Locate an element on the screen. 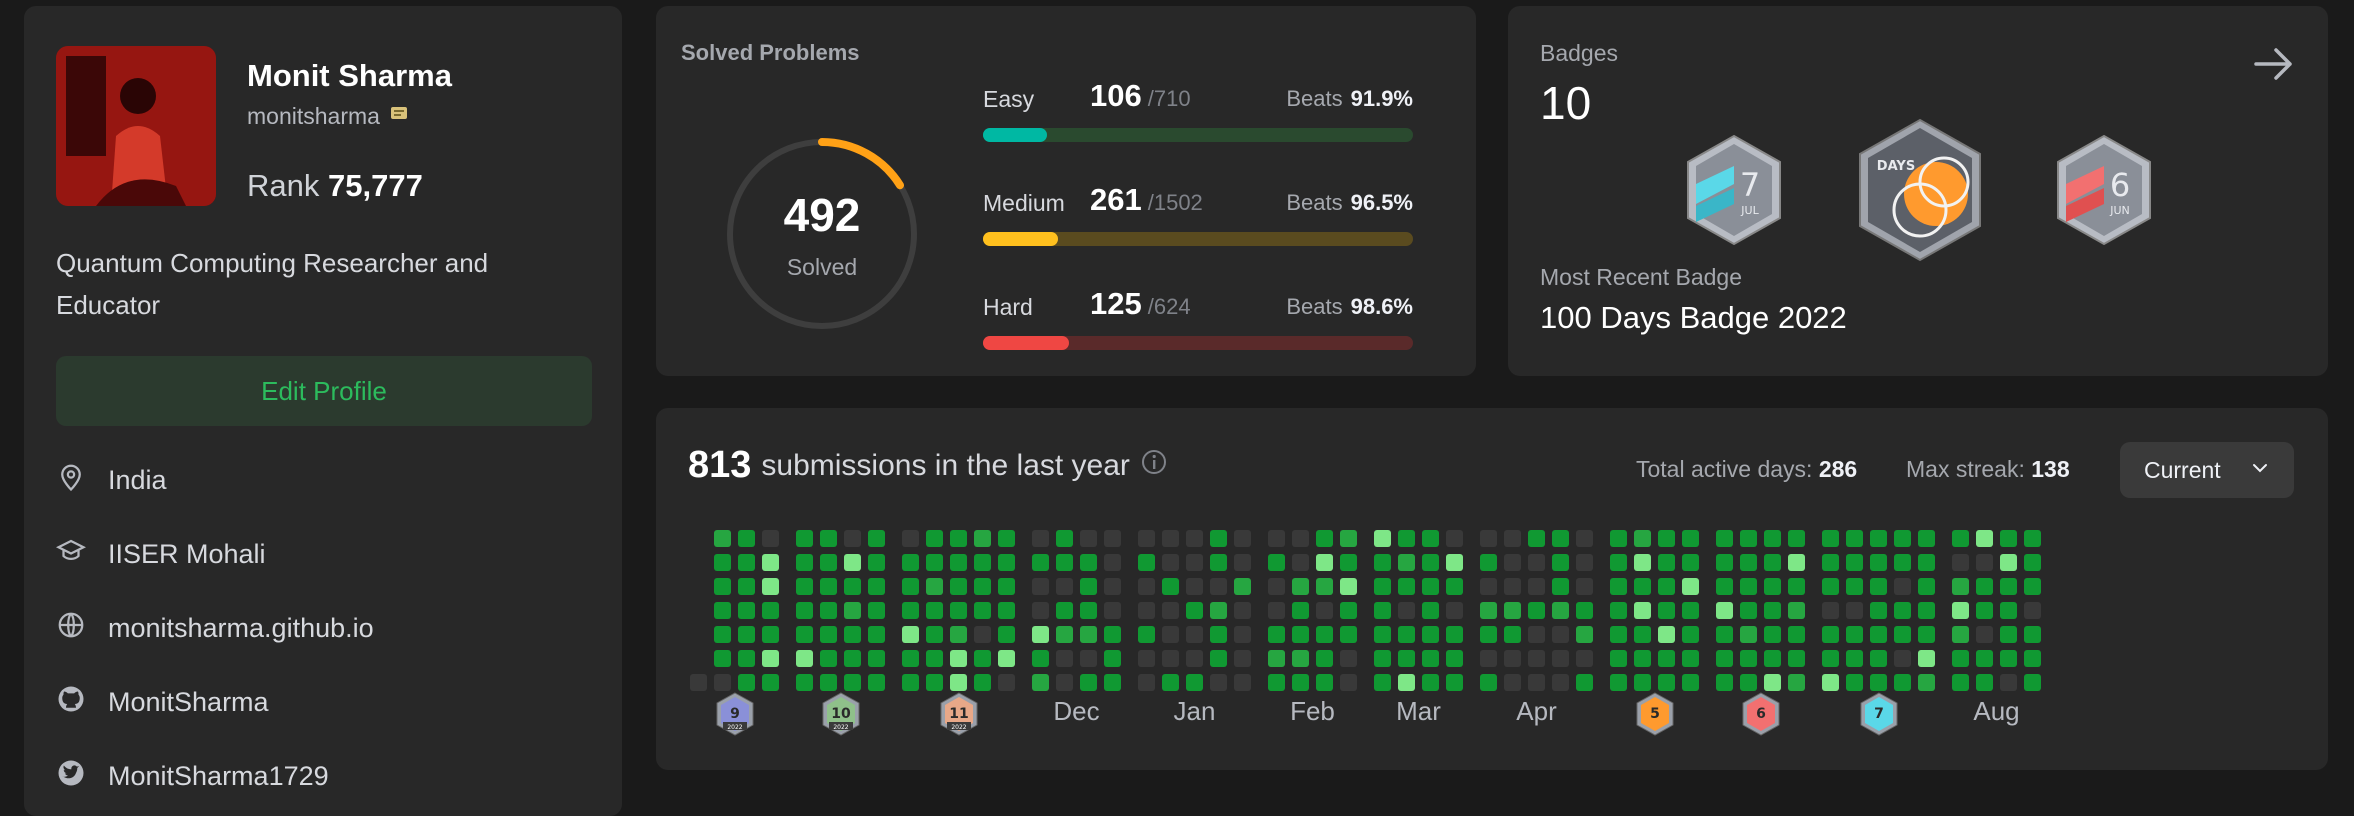 The width and height of the screenshot is (2354, 816). avatar is located at coordinates (136, 126).